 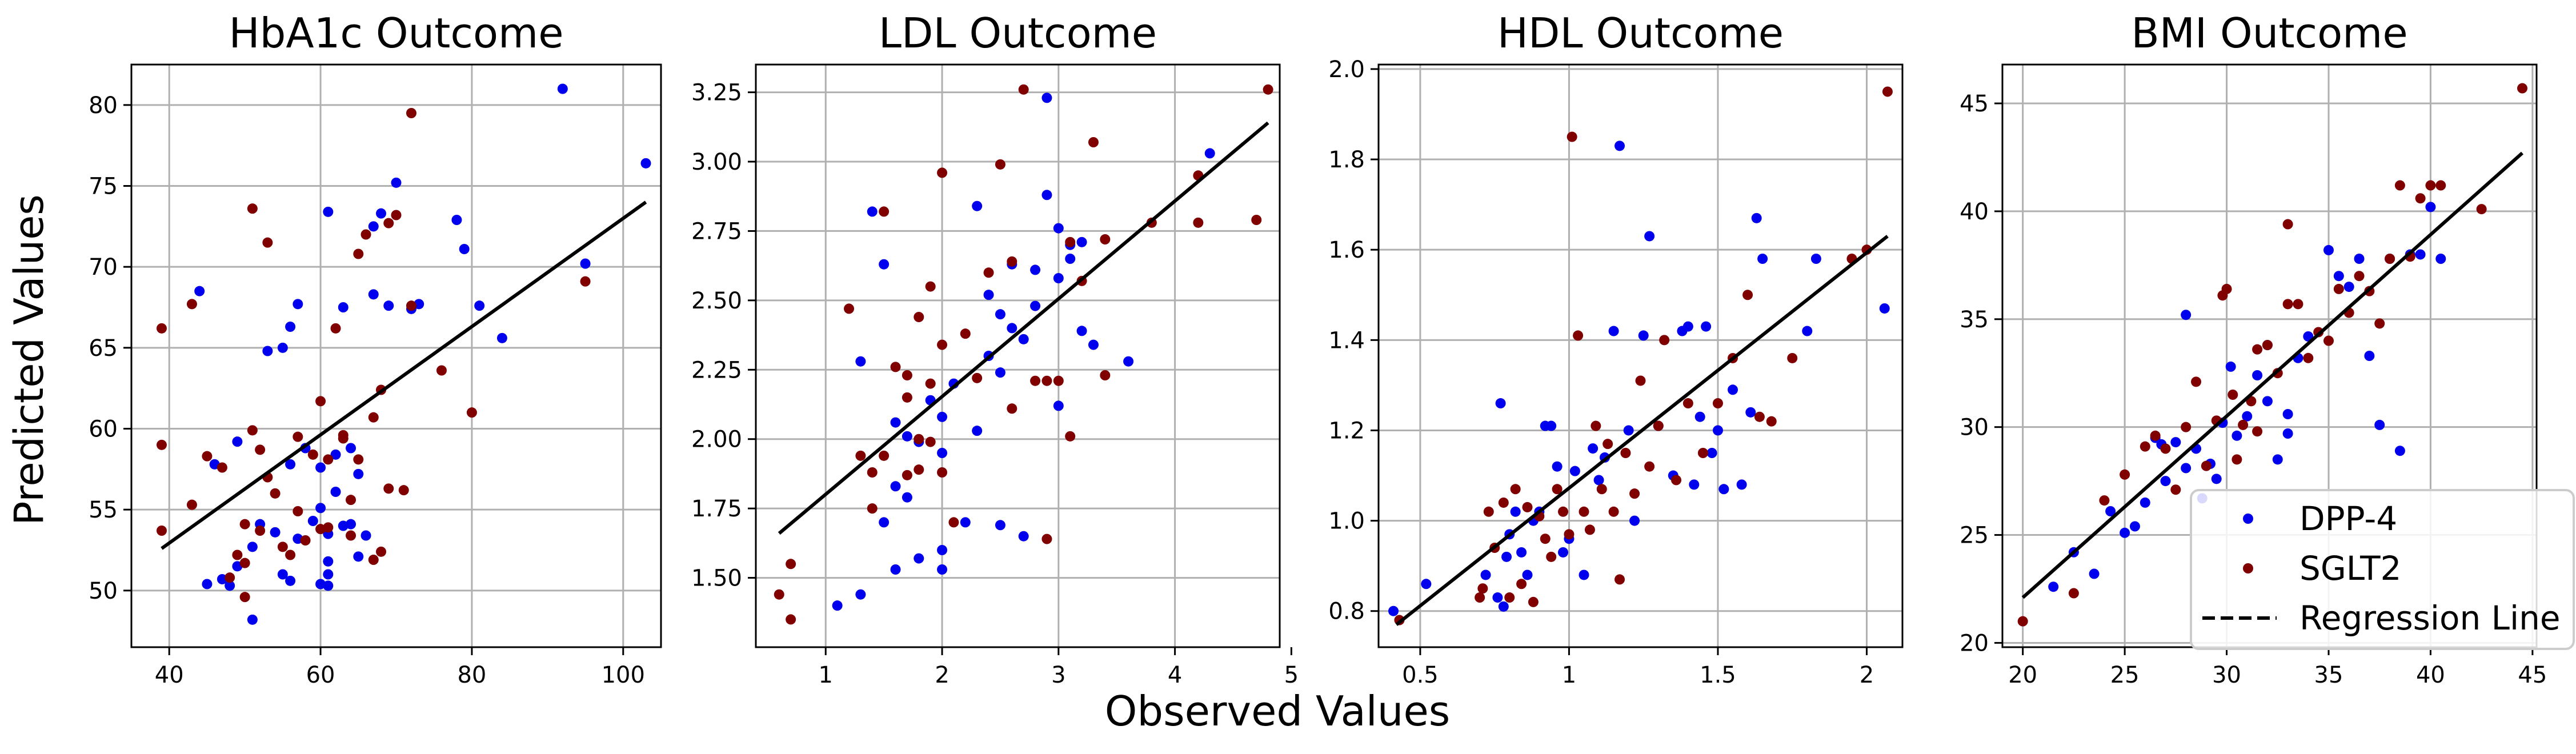 What do you see at coordinates (1346, 612) in the screenshot?
I see `y-tick-label: 0.8` at bounding box center [1346, 612].